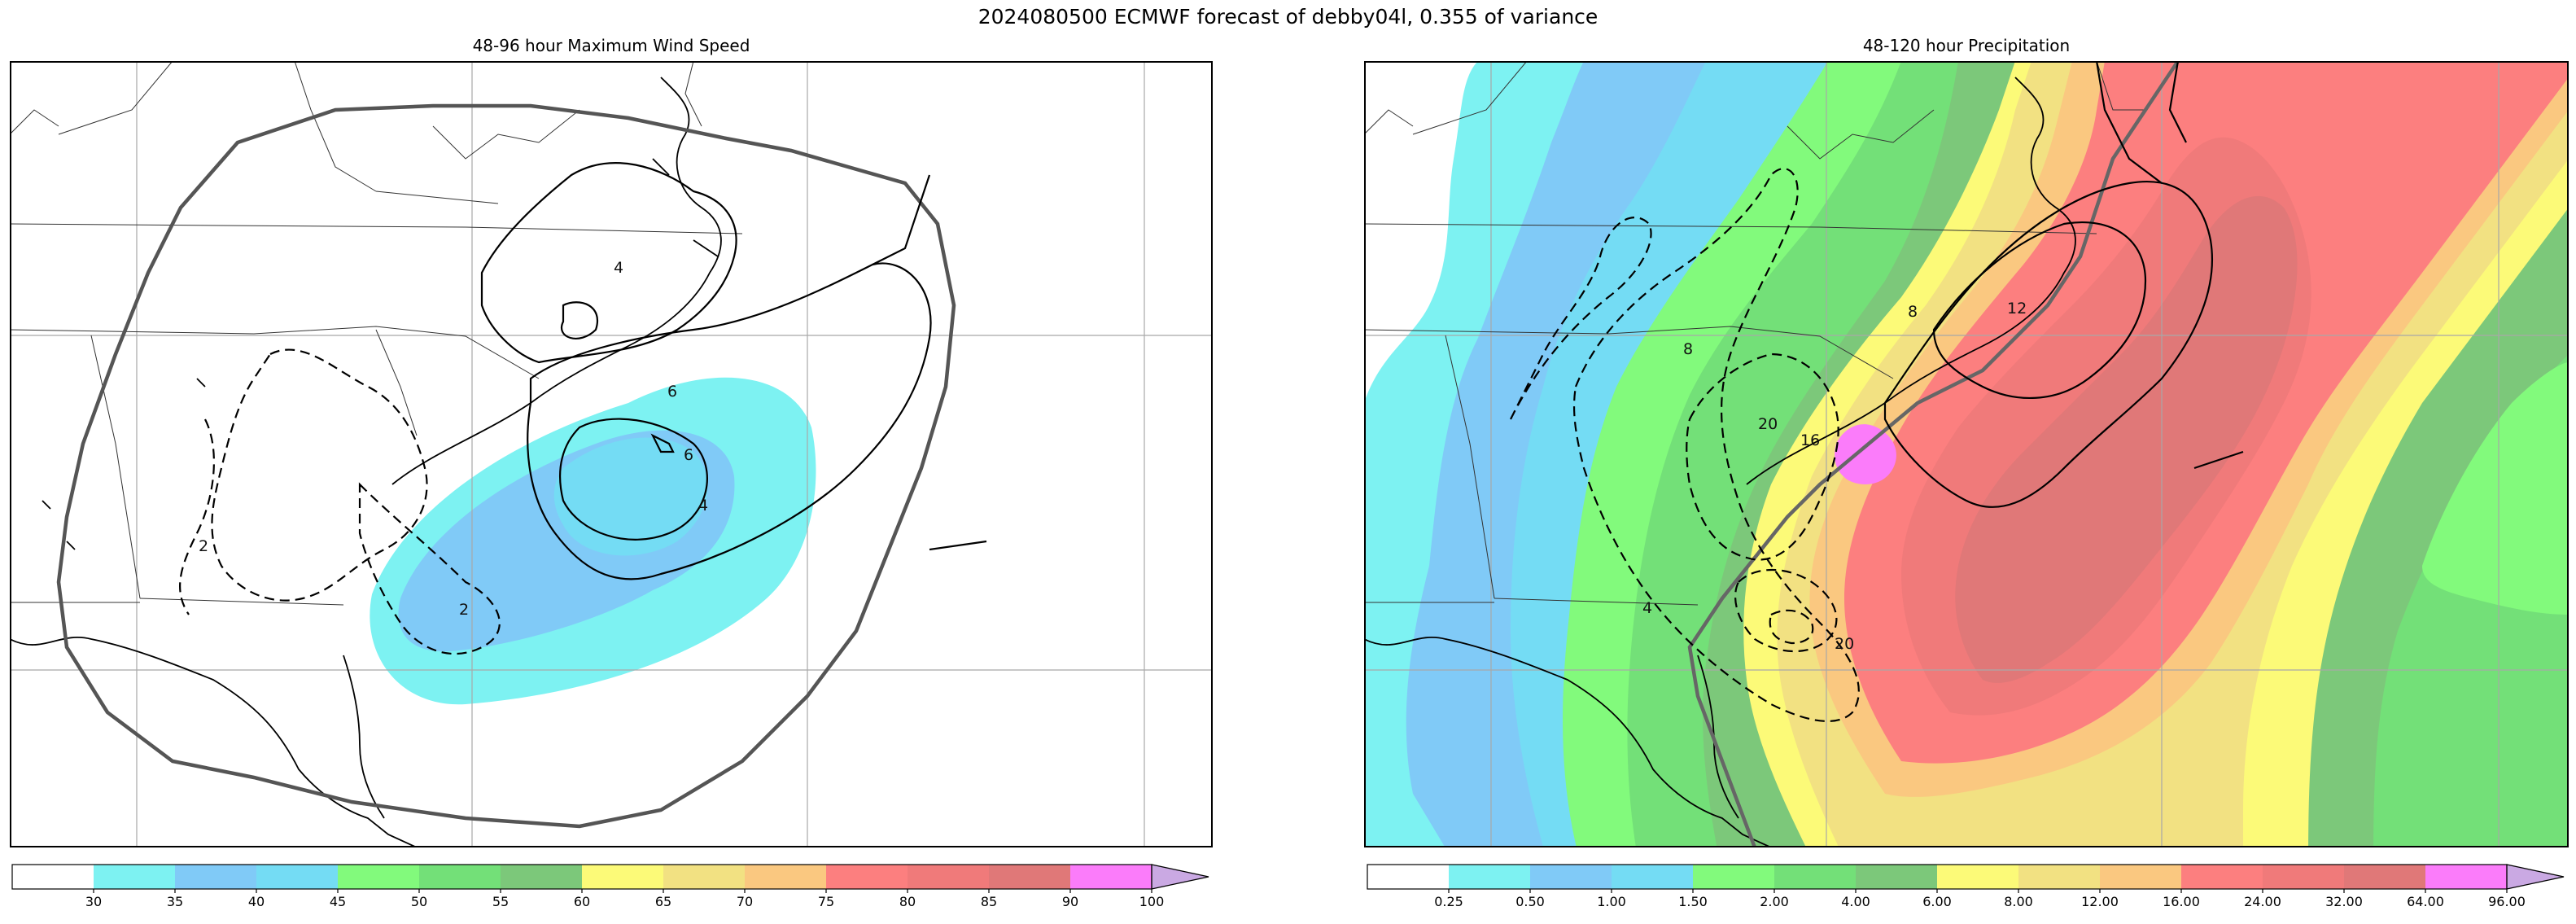 The image size is (2576, 924). Describe the element at coordinates (1774, 902) in the screenshot. I see `precip-colorbar-tick-label: 2.00` at that location.